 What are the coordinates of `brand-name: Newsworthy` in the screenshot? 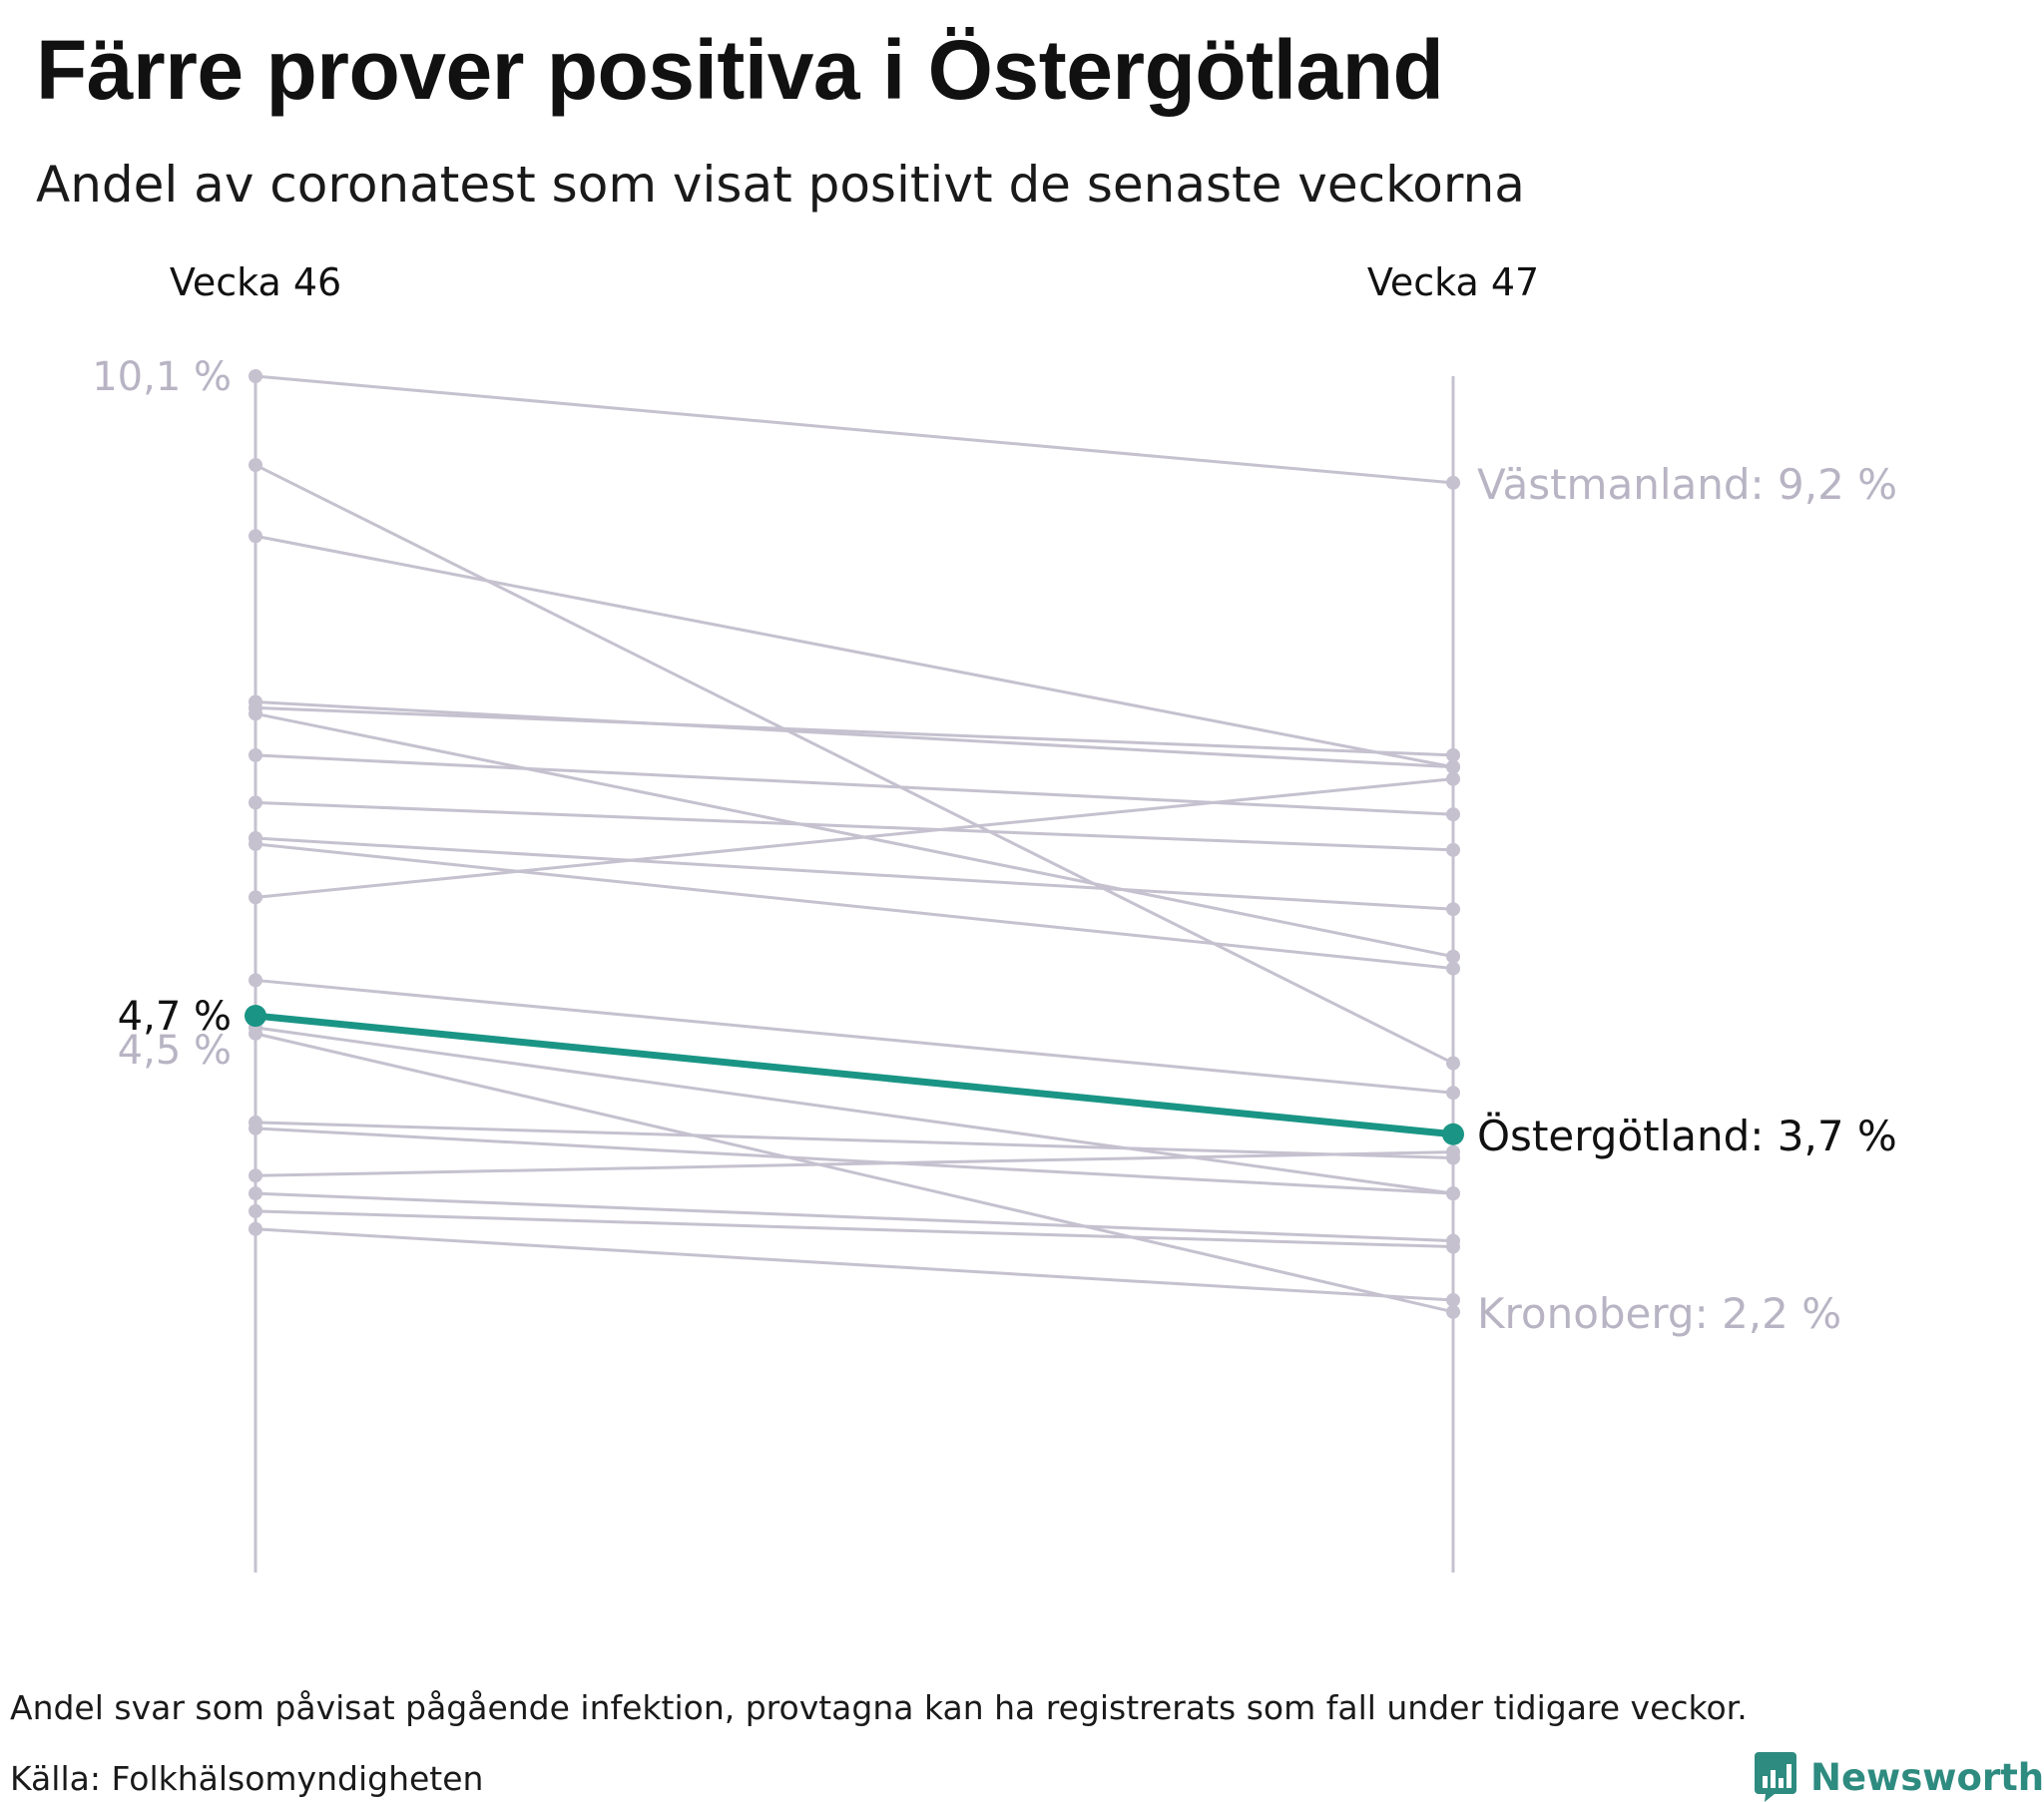 It's located at (1927, 1777).